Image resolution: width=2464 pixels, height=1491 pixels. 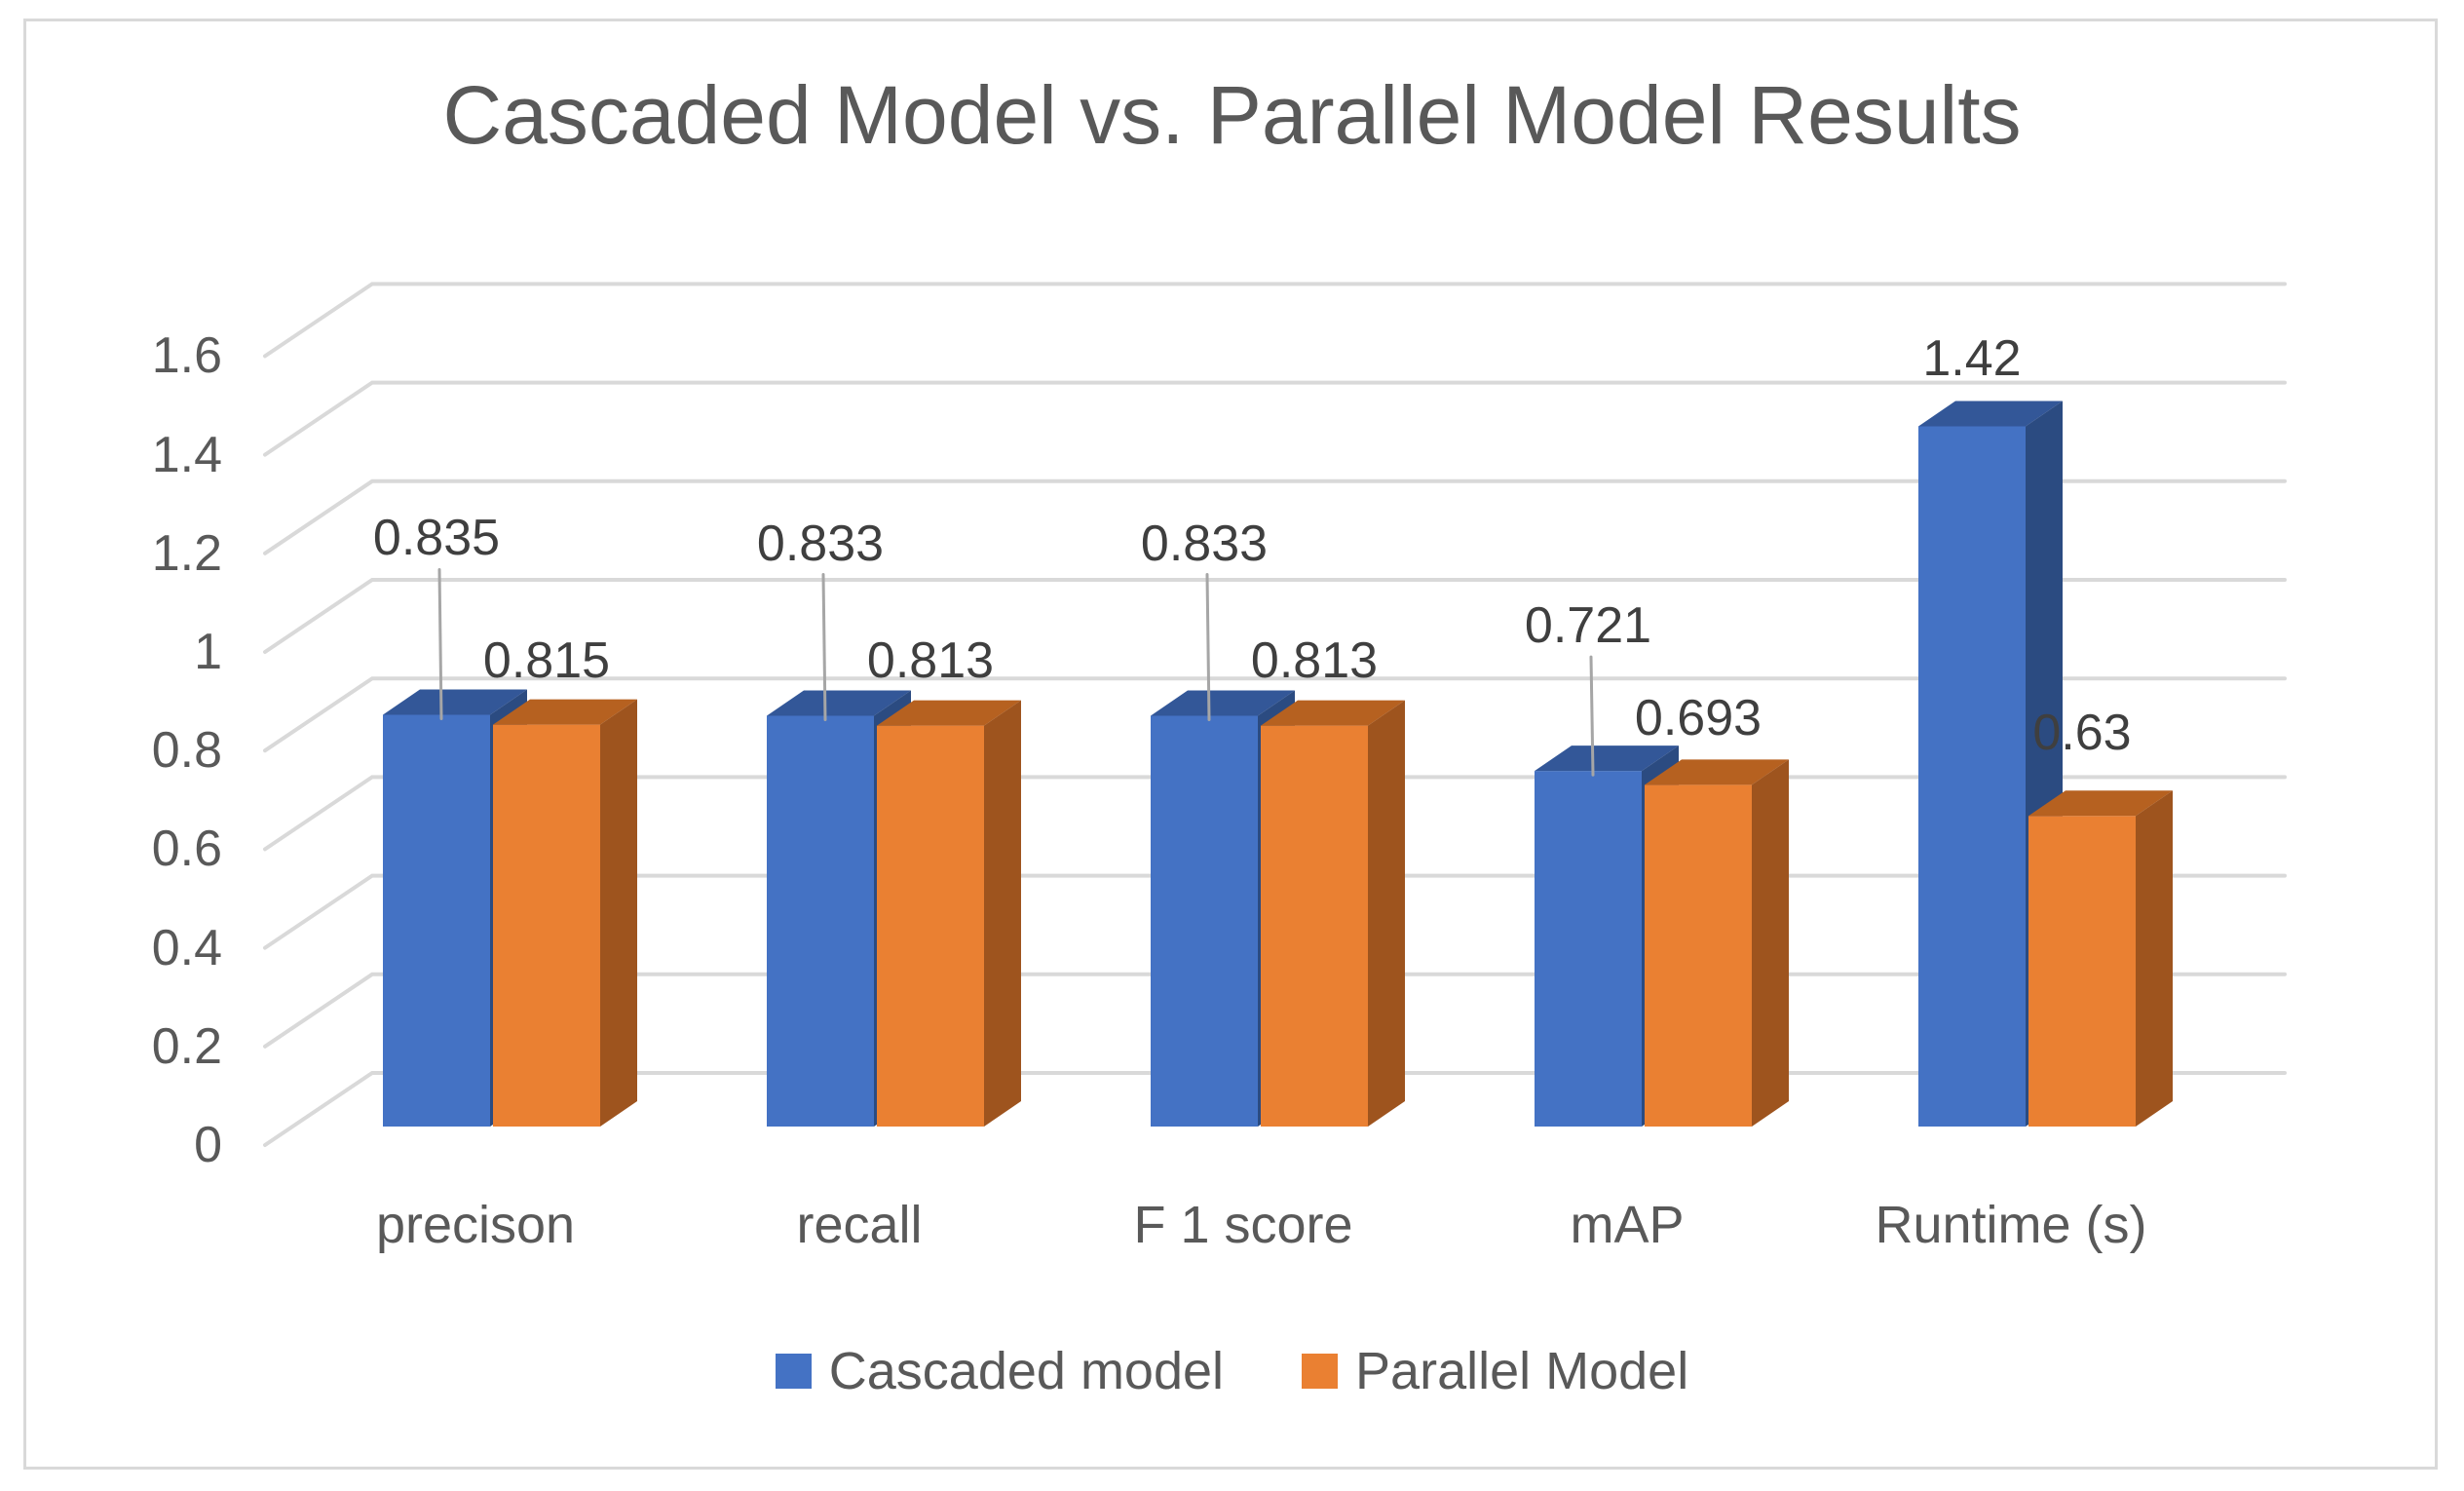 What do you see at coordinates (839, 703) in the screenshot?
I see `bar-cascaded-model-recall-top` at bounding box center [839, 703].